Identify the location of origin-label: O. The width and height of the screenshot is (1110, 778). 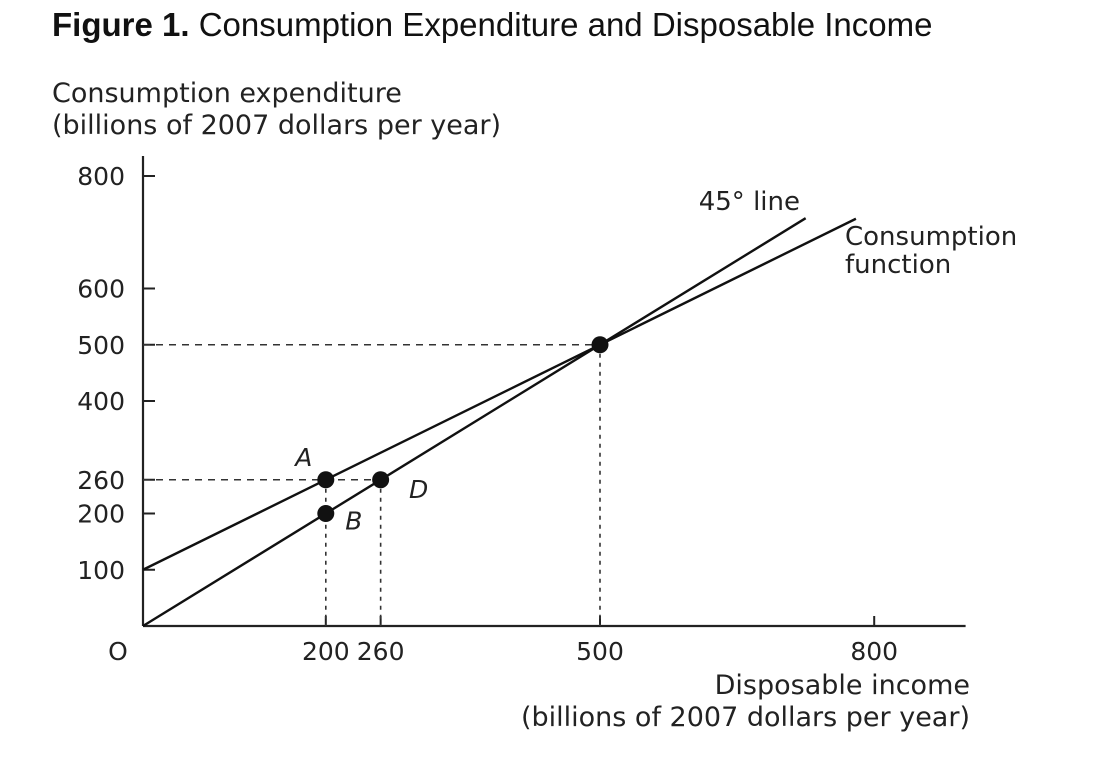
(118, 651).